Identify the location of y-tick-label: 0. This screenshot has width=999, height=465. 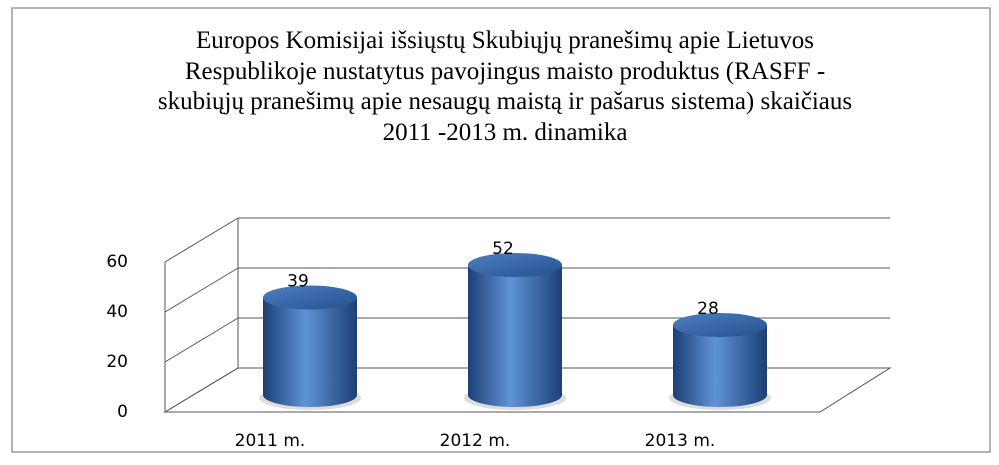
(122, 412).